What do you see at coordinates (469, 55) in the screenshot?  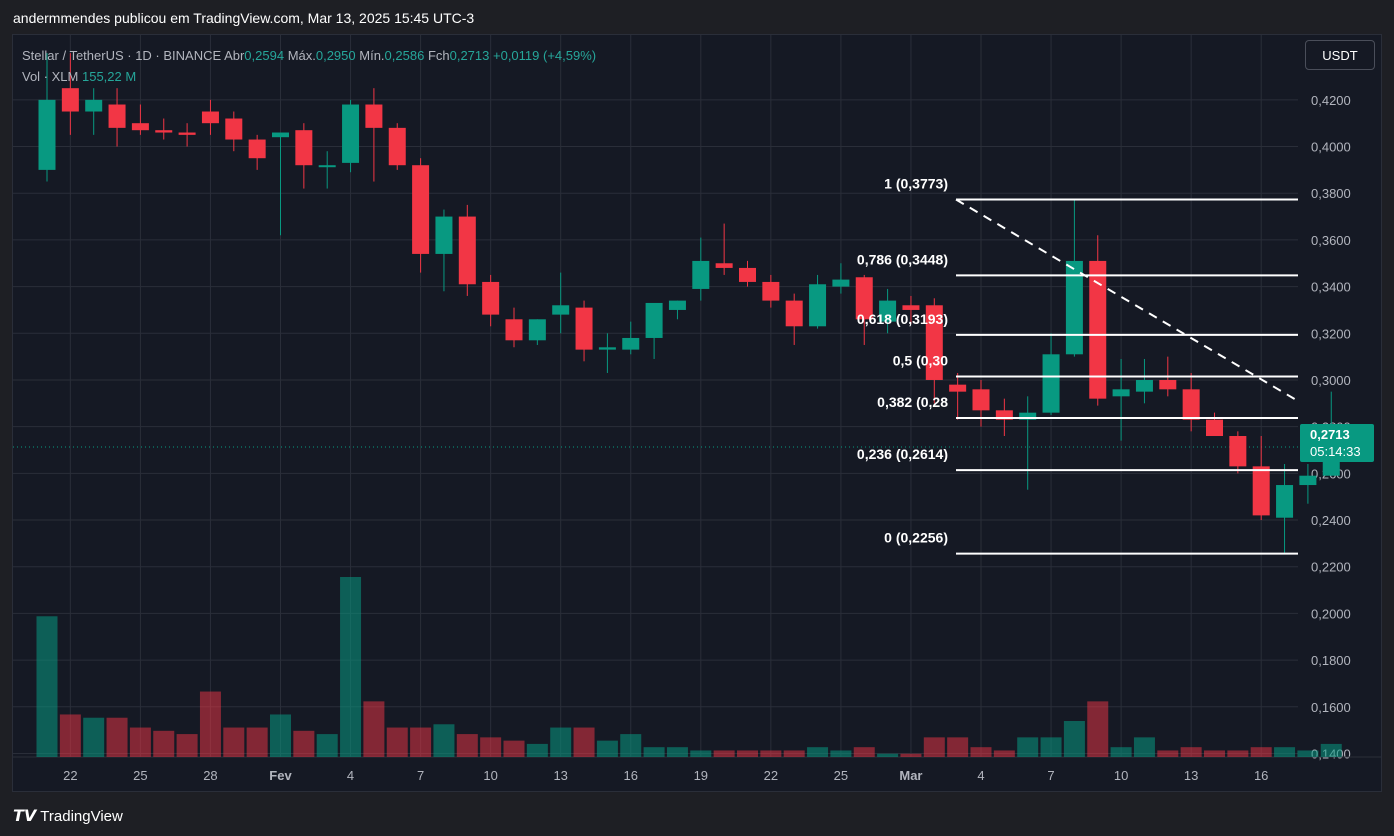 I see `close-value: 0,2713` at bounding box center [469, 55].